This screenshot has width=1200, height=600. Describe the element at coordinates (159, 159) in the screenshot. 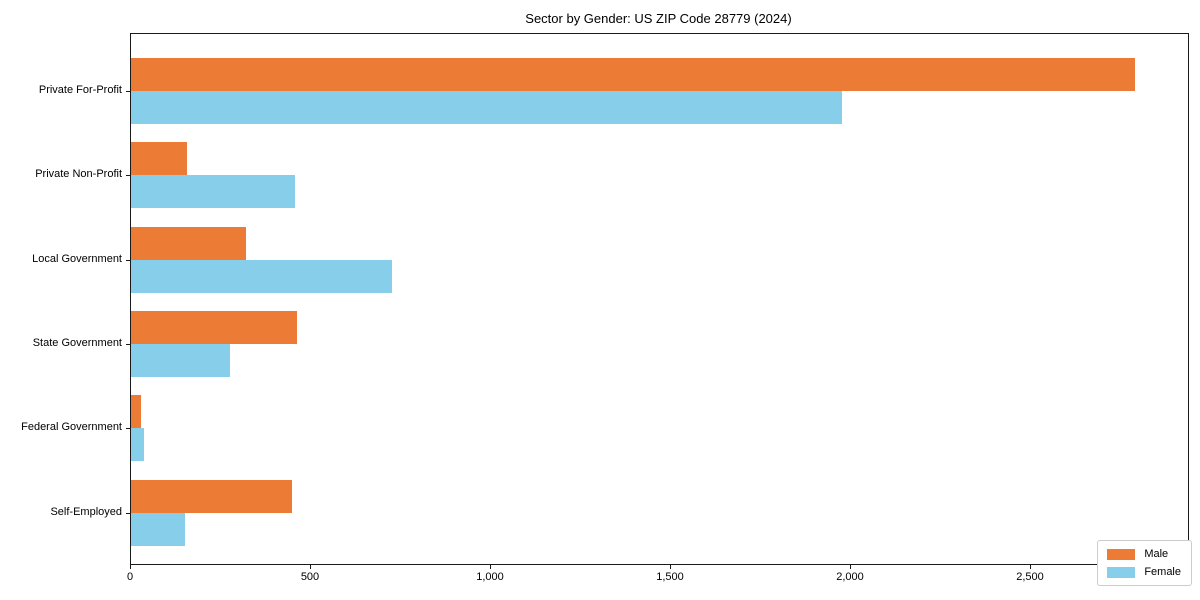

I see `bar-male-private-non-profit` at that location.